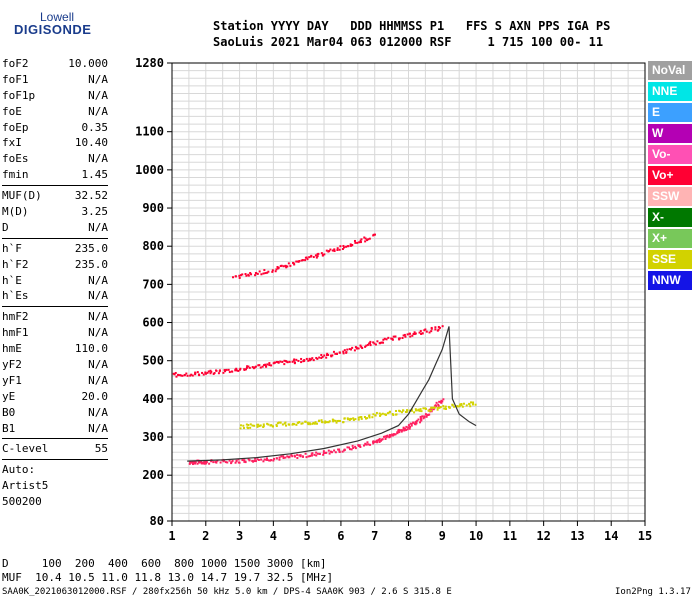  Describe the element at coordinates (91, 248) in the screenshot. I see `param-value: 235.0` at that location.